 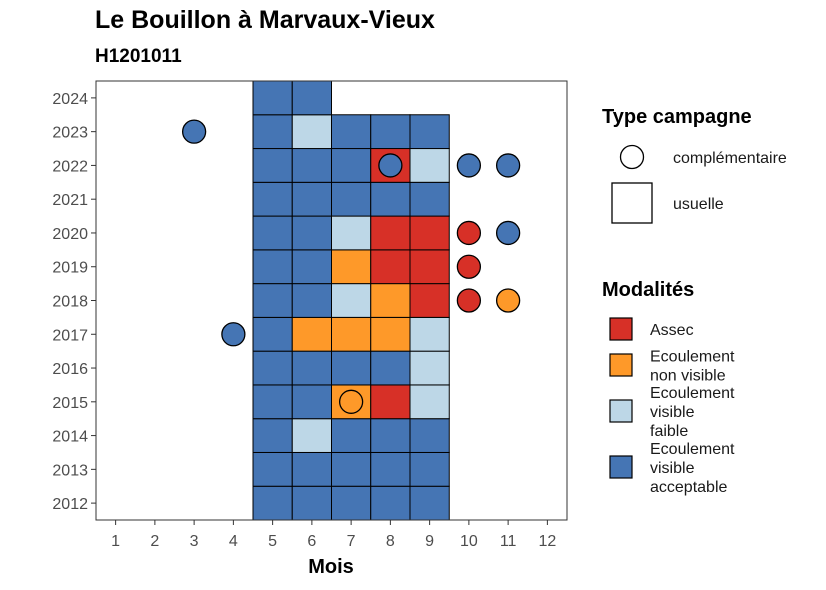 I want to click on legend-modalite-label: non visible, so click(x=688, y=376).